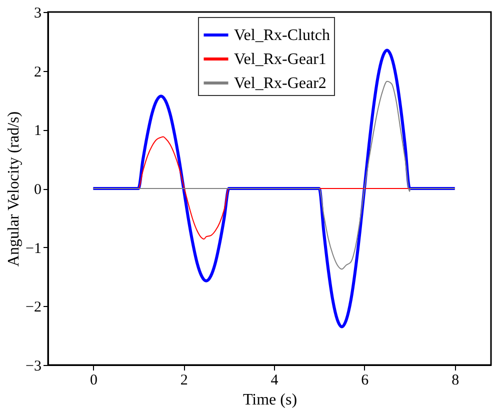 This screenshot has width=496, height=412. What do you see at coordinates (38, 131) in the screenshot?
I see `y-tick-label: 1` at bounding box center [38, 131].